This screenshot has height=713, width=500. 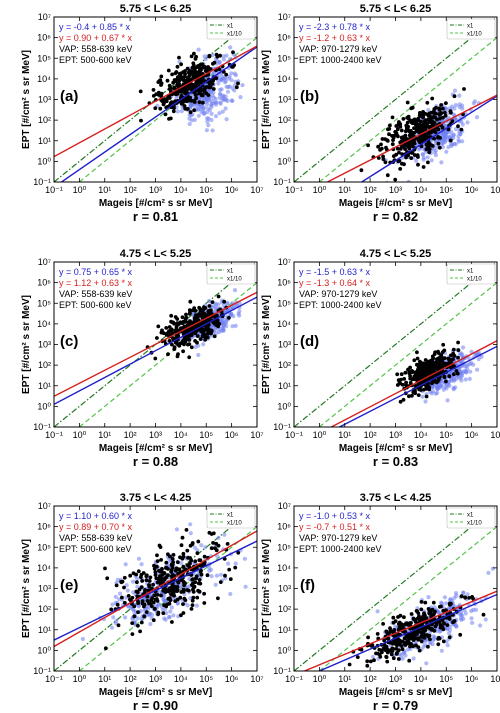 What do you see at coordinates (80, 190) in the screenshot?
I see `x-tick-label: 10⁰` at bounding box center [80, 190].